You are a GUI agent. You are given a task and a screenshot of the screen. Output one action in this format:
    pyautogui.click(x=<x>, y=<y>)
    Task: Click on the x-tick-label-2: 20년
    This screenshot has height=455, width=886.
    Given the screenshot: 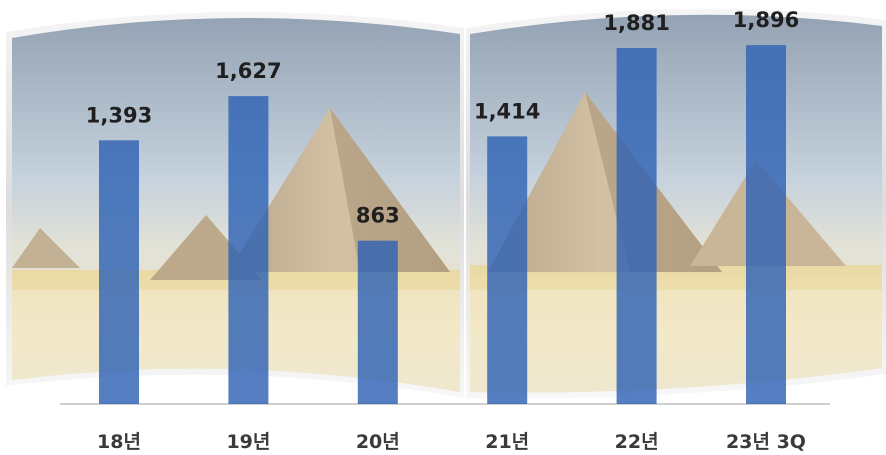 What is the action you would take?
    pyautogui.click(x=378, y=442)
    